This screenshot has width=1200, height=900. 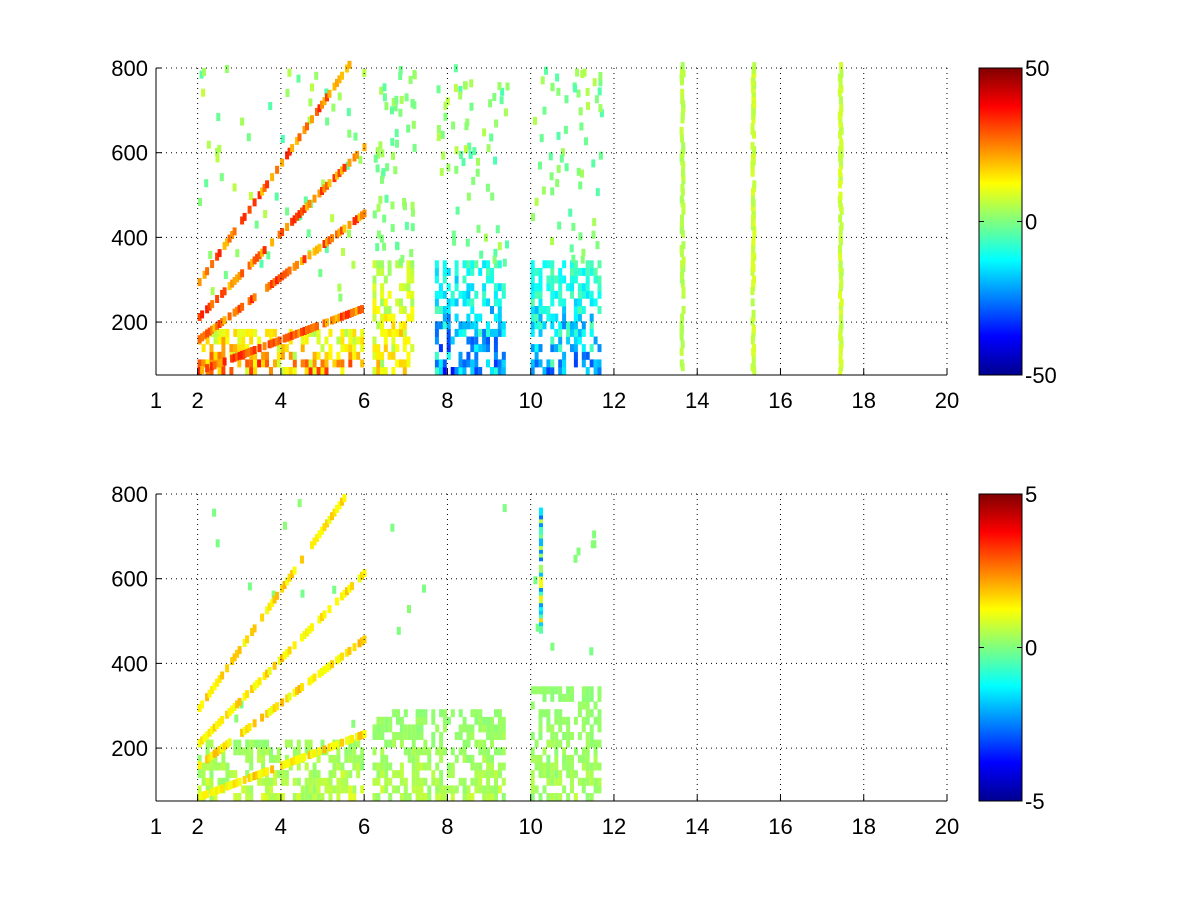 I want to click on colorbar-tick-label: -5, so click(x=1035, y=801).